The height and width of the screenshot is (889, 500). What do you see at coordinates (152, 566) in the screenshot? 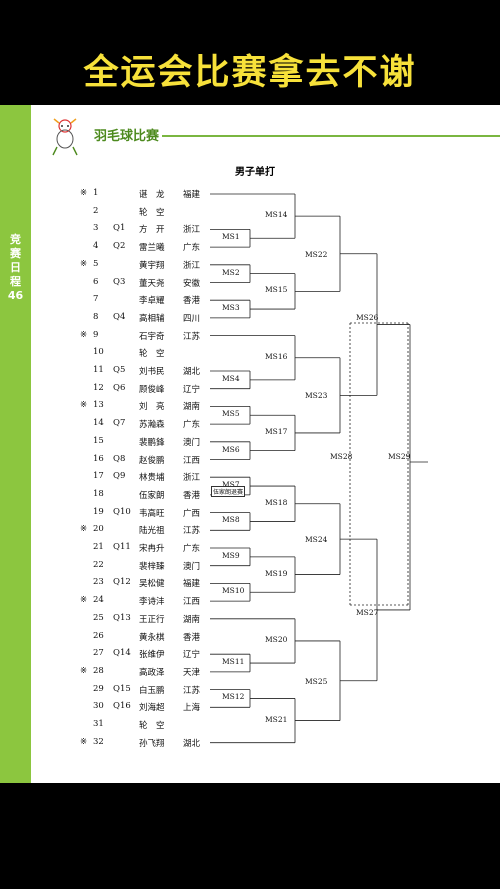
I see `entry-name: 裴梓臻` at bounding box center [152, 566].